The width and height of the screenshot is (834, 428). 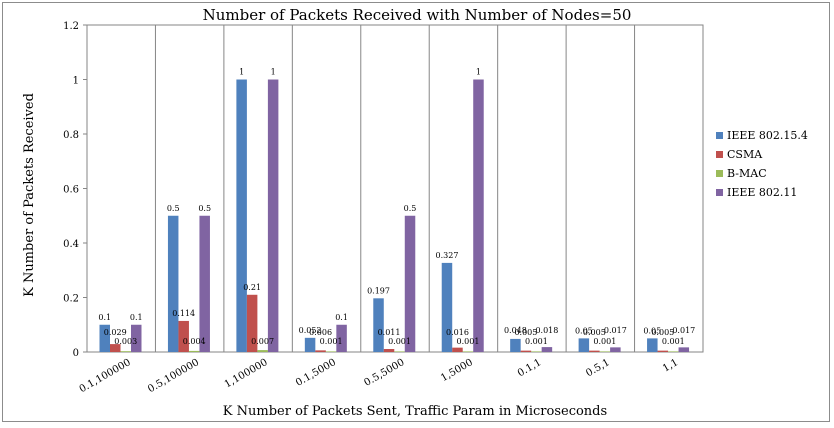 I want to click on data-label: 0.197, so click(x=378, y=290).